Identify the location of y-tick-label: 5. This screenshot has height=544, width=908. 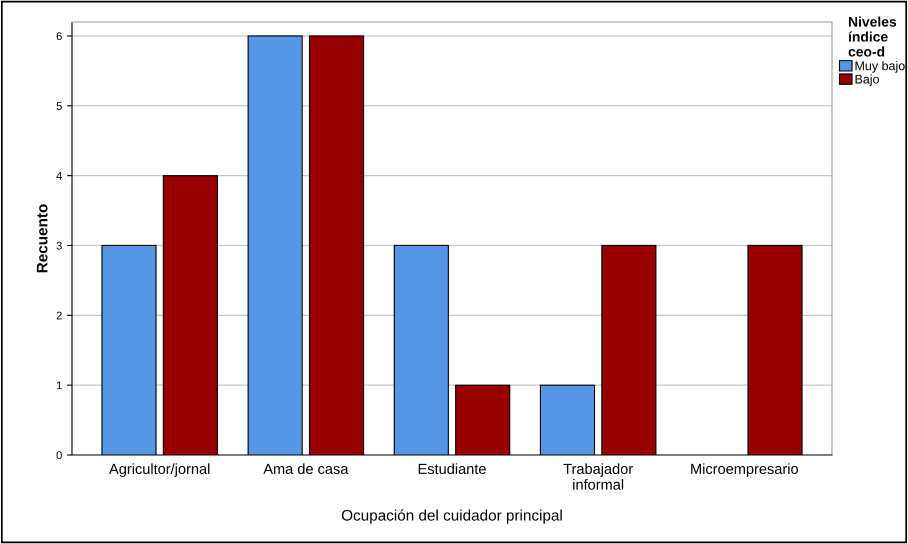
(59, 106).